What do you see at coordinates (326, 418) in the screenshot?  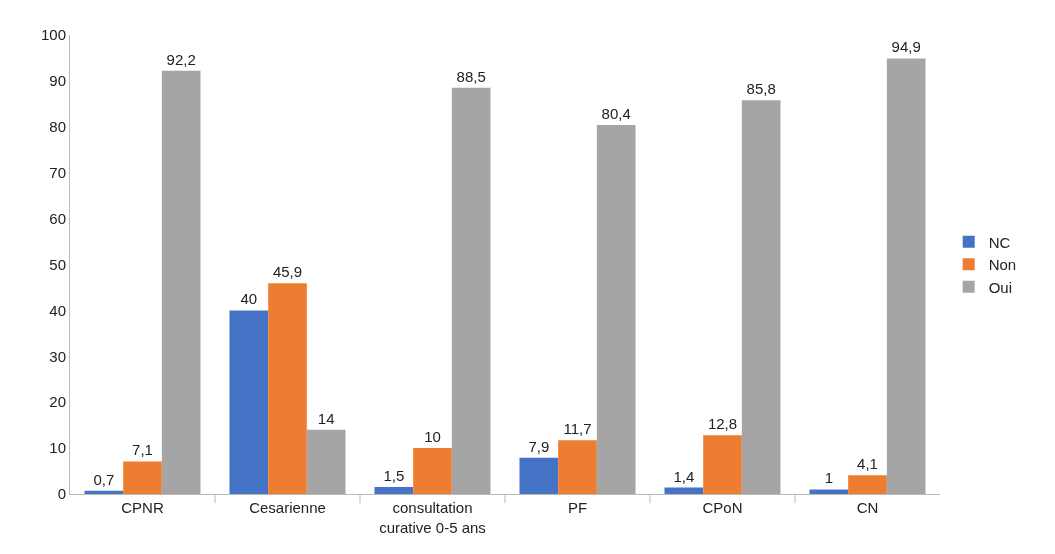 I see `data-label: 14` at bounding box center [326, 418].